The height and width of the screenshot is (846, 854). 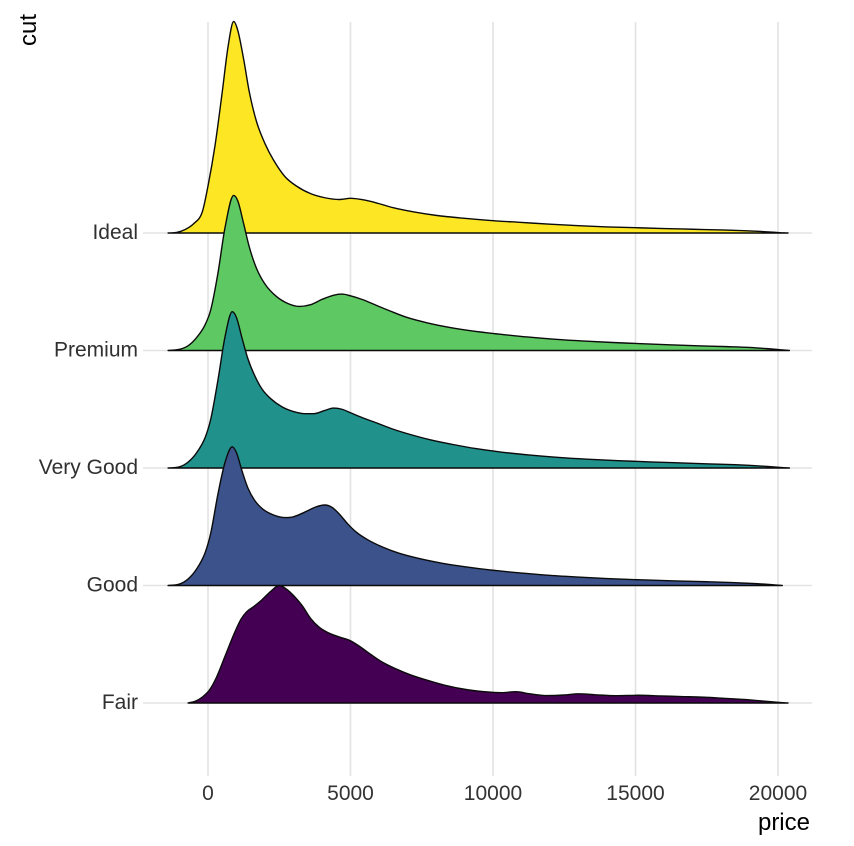 I want to click on y-label-very-good: Very Good, so click(x=88, y=467).